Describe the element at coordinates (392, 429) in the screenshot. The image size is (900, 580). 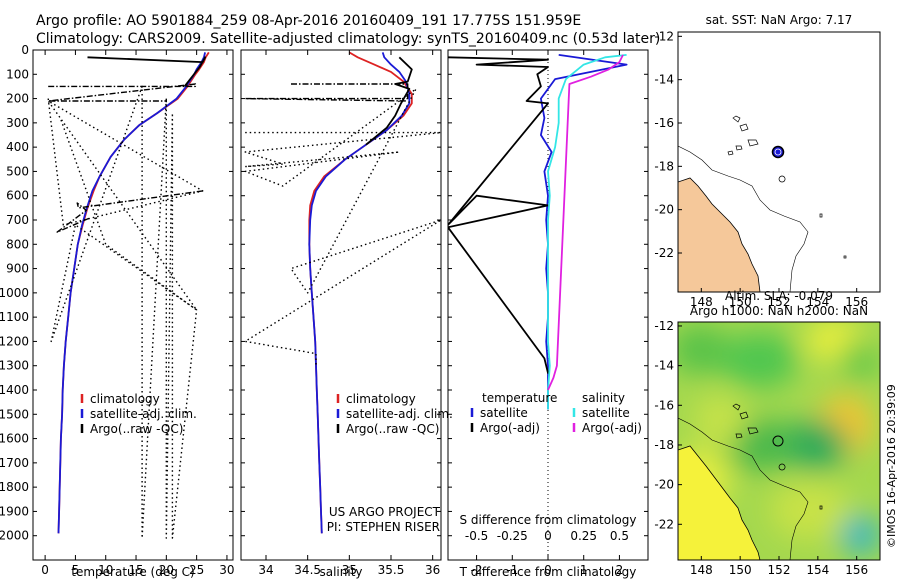
I see `legend-label-argo: Argo(..raw -QC)` at that location.